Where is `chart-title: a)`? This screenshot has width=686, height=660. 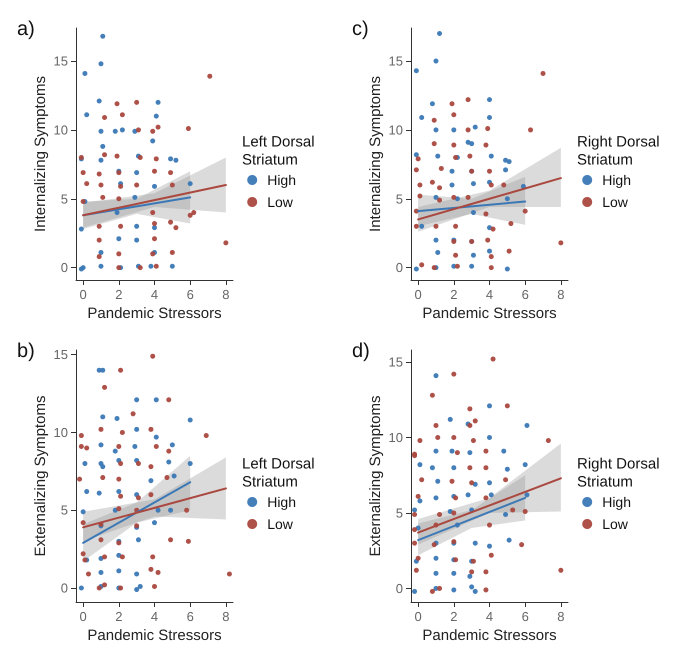
chart-title: a) is located at coordinates (26, 29).